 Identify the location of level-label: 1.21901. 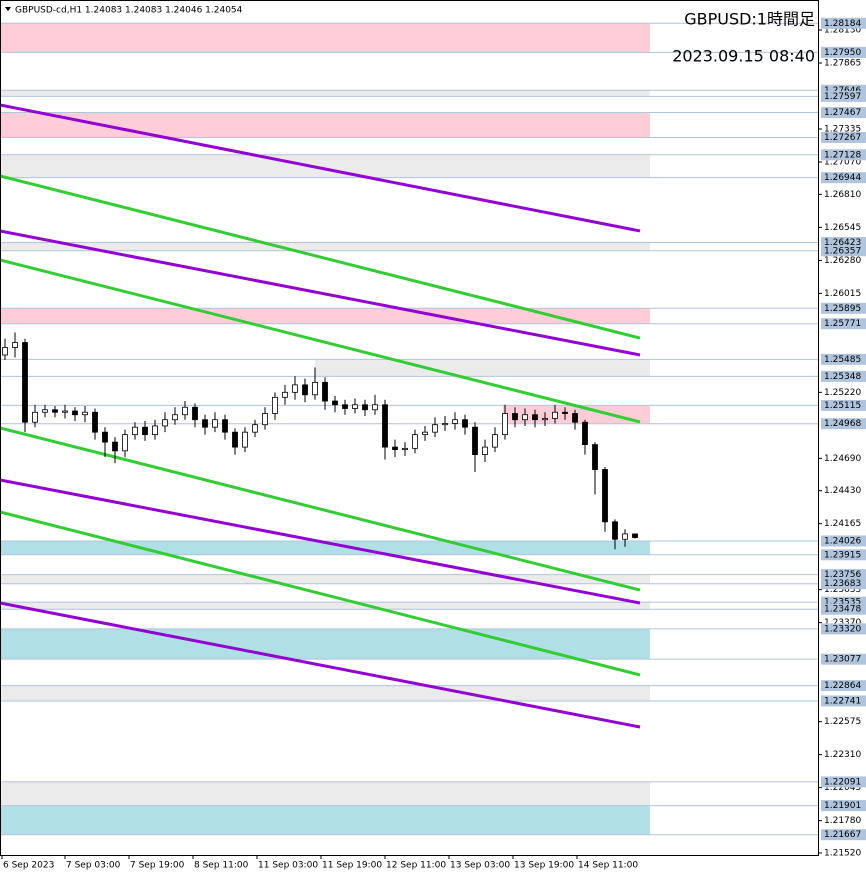
(842, 806).